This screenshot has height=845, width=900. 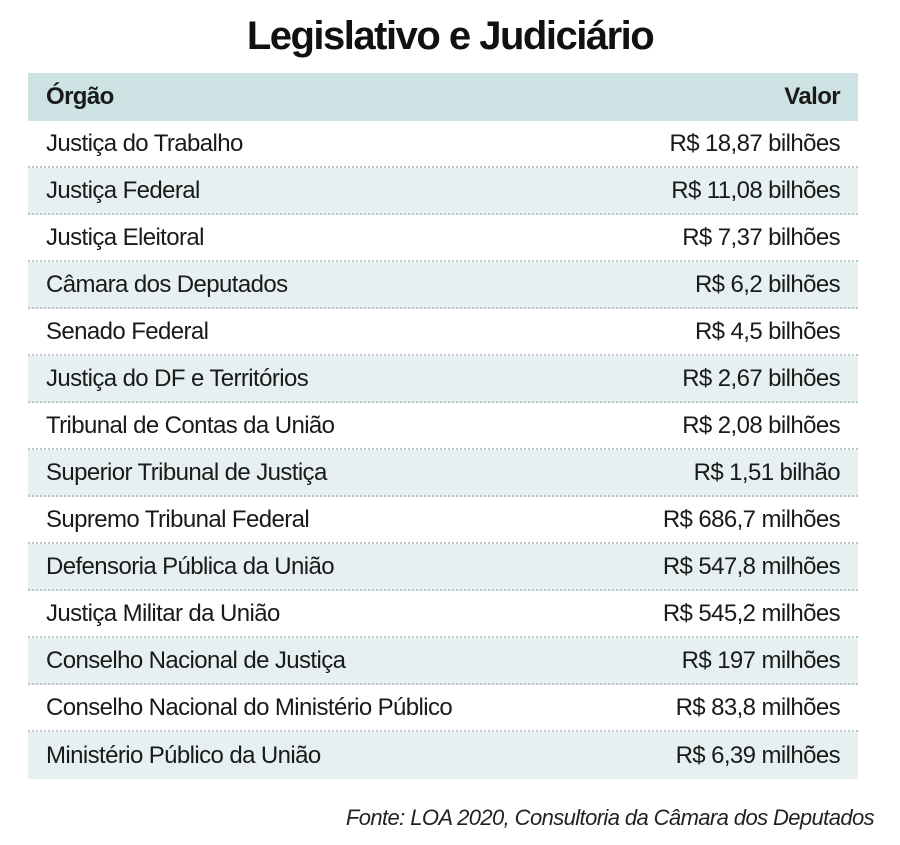 What do you see at coordinates (443, 238) in the screenshot?
I see `table-row: Justiça Eleitoral R$ 7,37 bilhões` at bounding box center [443, 238].